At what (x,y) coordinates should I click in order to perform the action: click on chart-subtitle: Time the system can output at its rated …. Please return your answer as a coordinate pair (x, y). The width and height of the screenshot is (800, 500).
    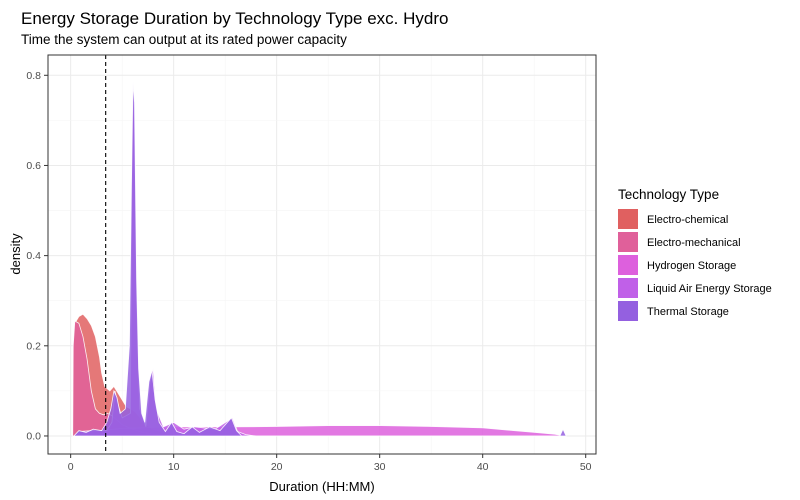
    Looking at the image, I should click on (184, 39).